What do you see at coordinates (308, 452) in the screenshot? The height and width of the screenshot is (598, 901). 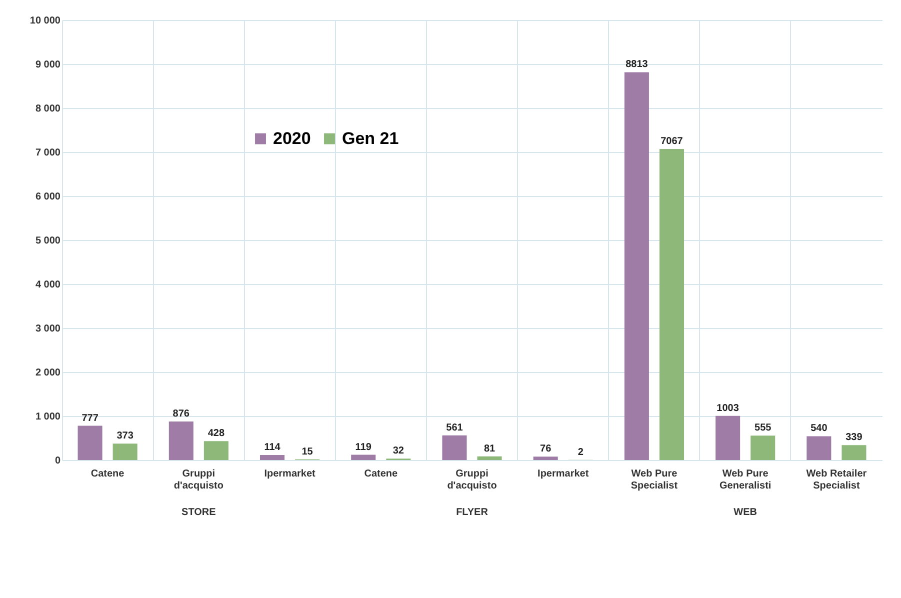 I see `data-label: 15` at bounding box center [308, 452].